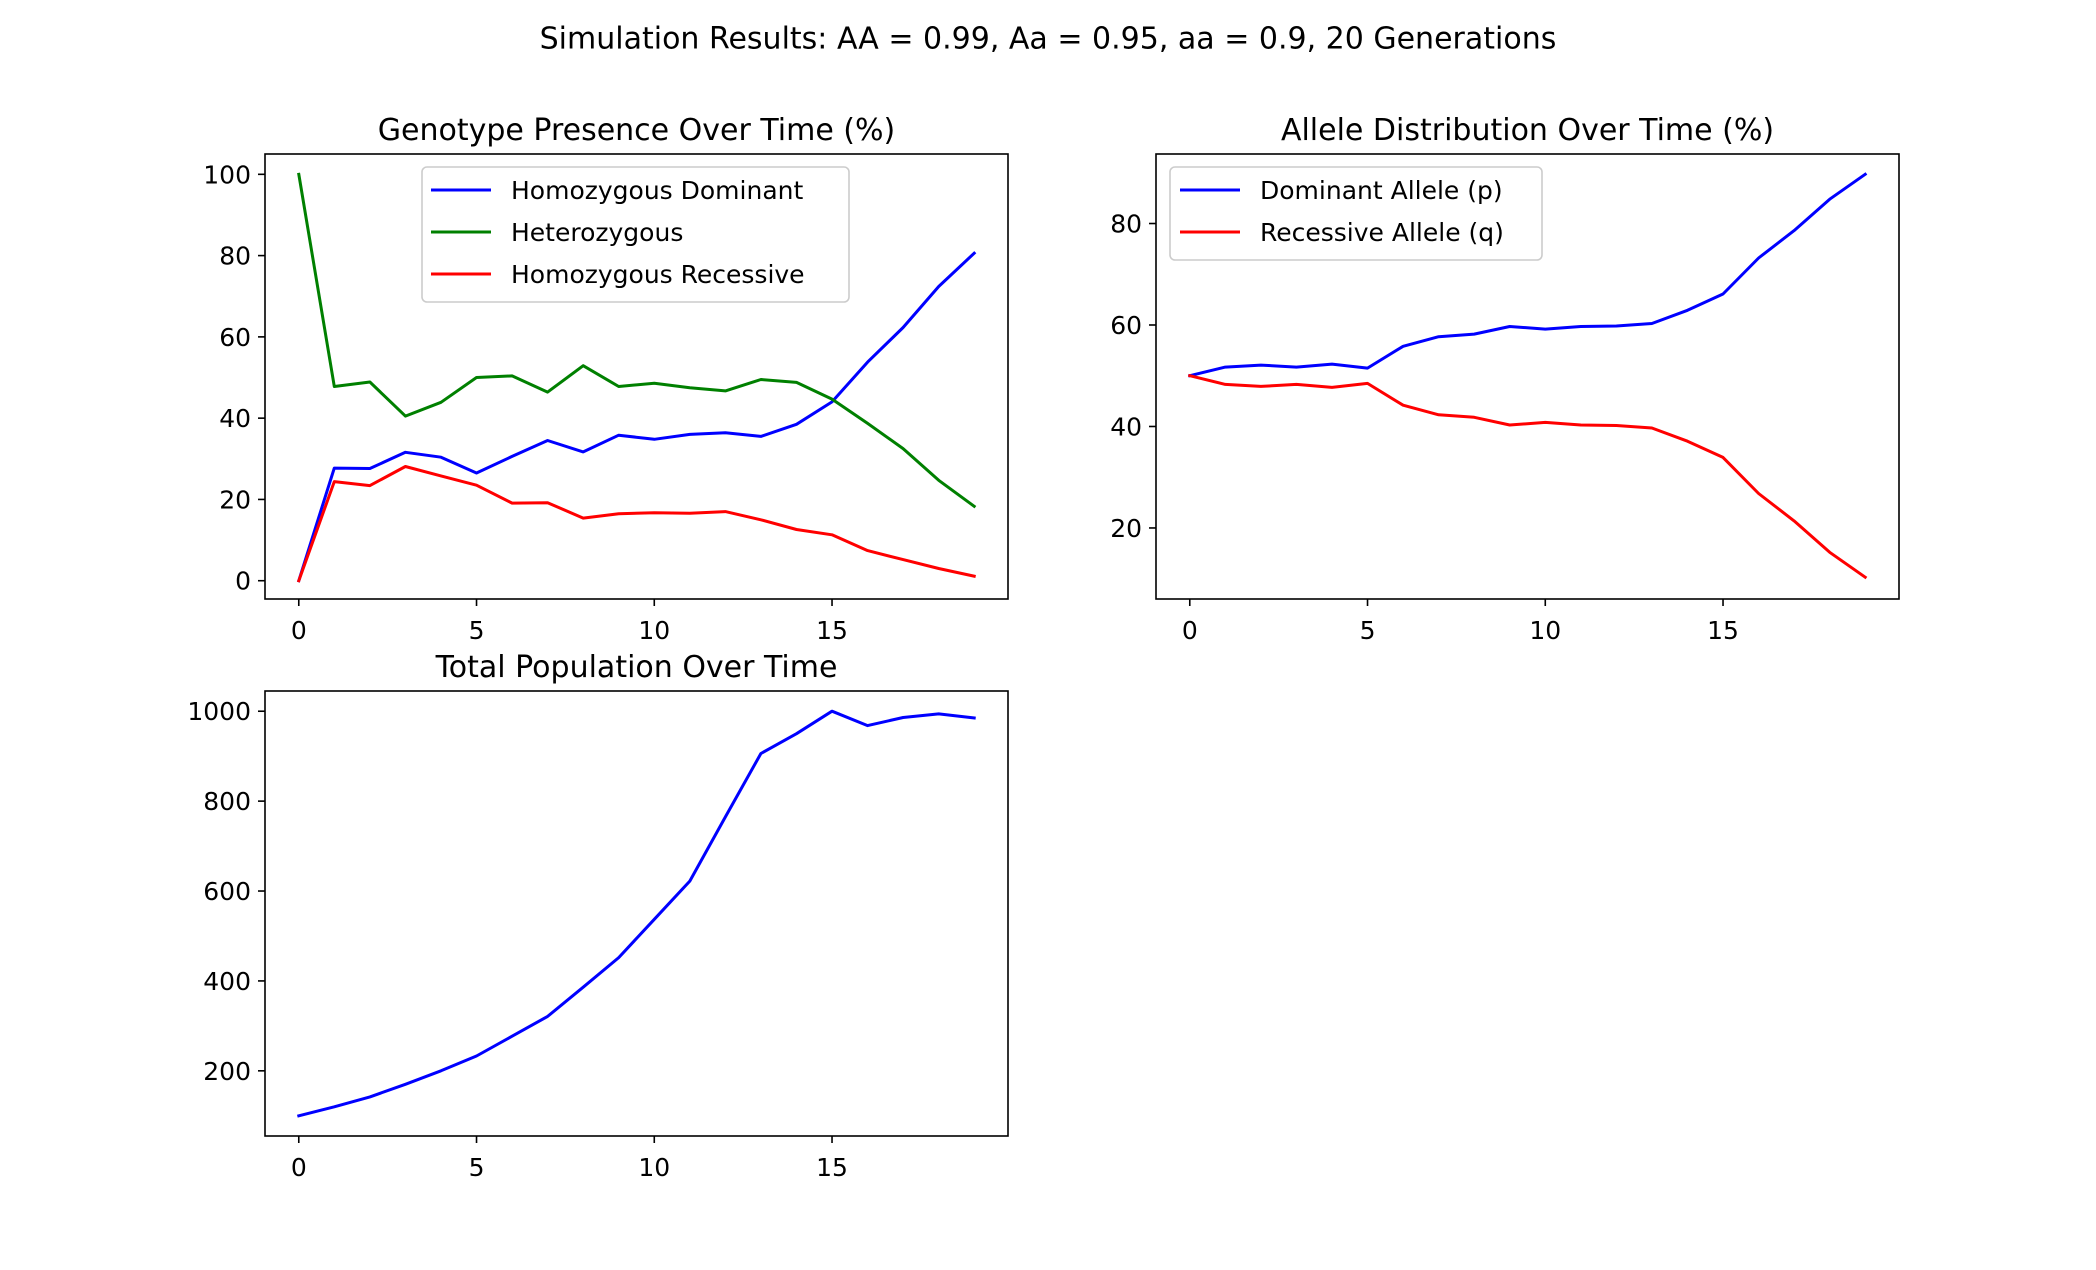  What do you see at coordinates (636, 130) in the screenshot?
I see `subplot-title: Genotype Presence Over Time (%)` at bounding box center [636, 130].